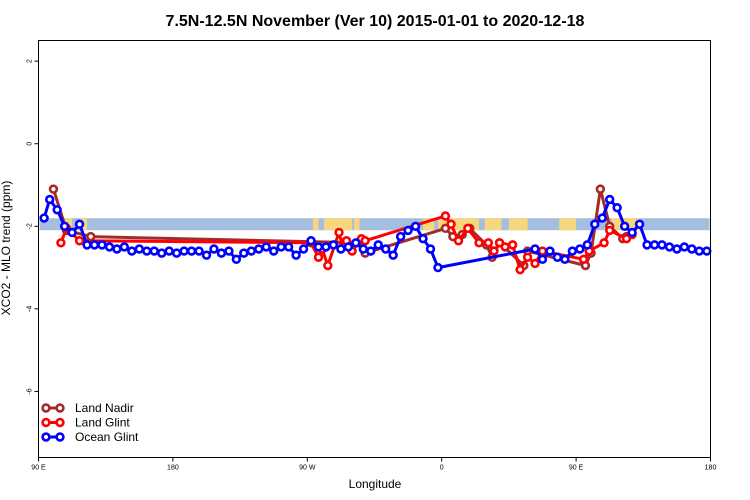 Image resolution: width=750 pixels, height=500 pixels. Describe the element at coordinates (91, 236) in the screenshot. I see `data-point-land-nadir` at that location.